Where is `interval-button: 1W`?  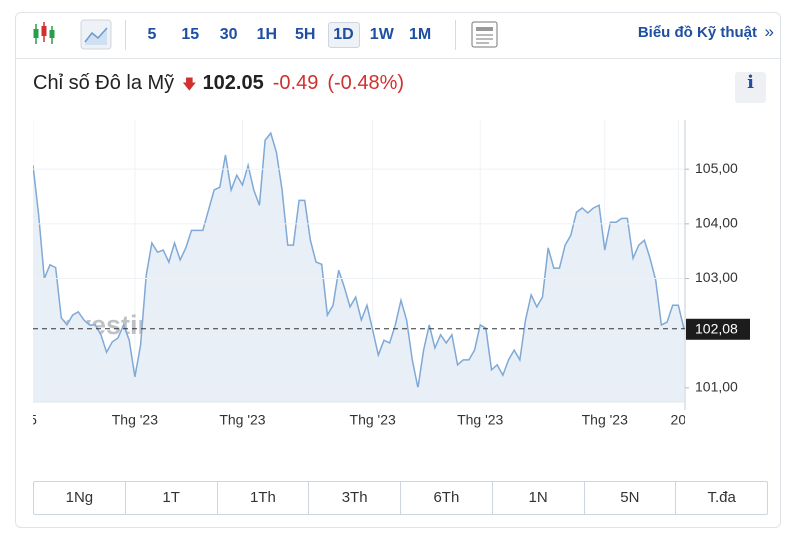
interval-button: 1W is located at coordinates (381, 34).